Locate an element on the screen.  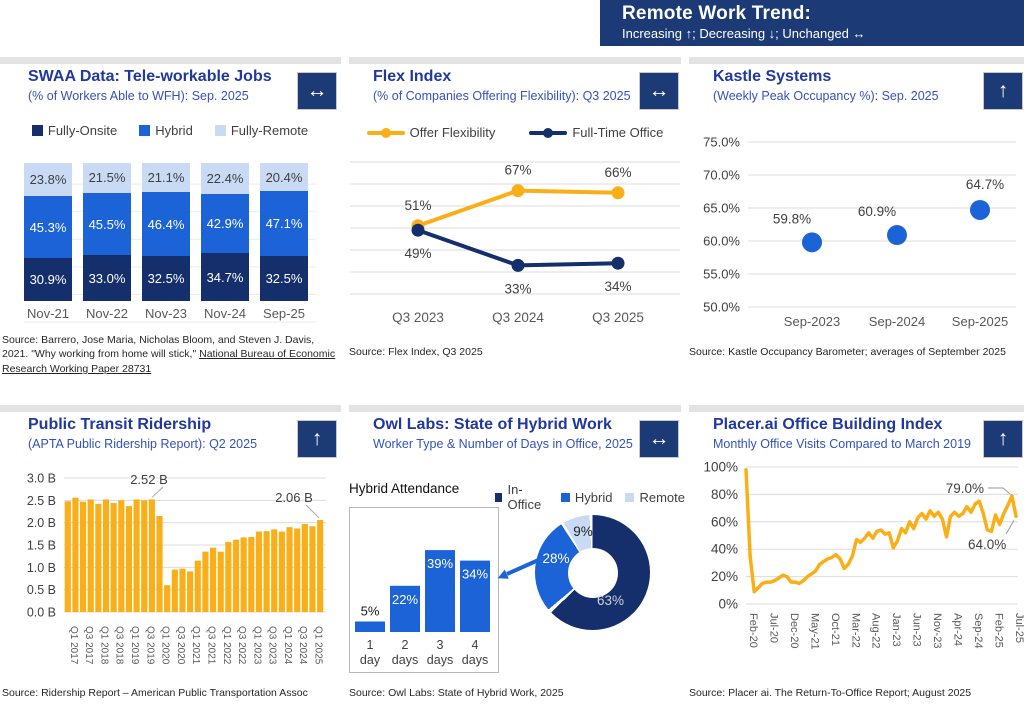
legend-label: Remote is located at coordinates (662, 497).